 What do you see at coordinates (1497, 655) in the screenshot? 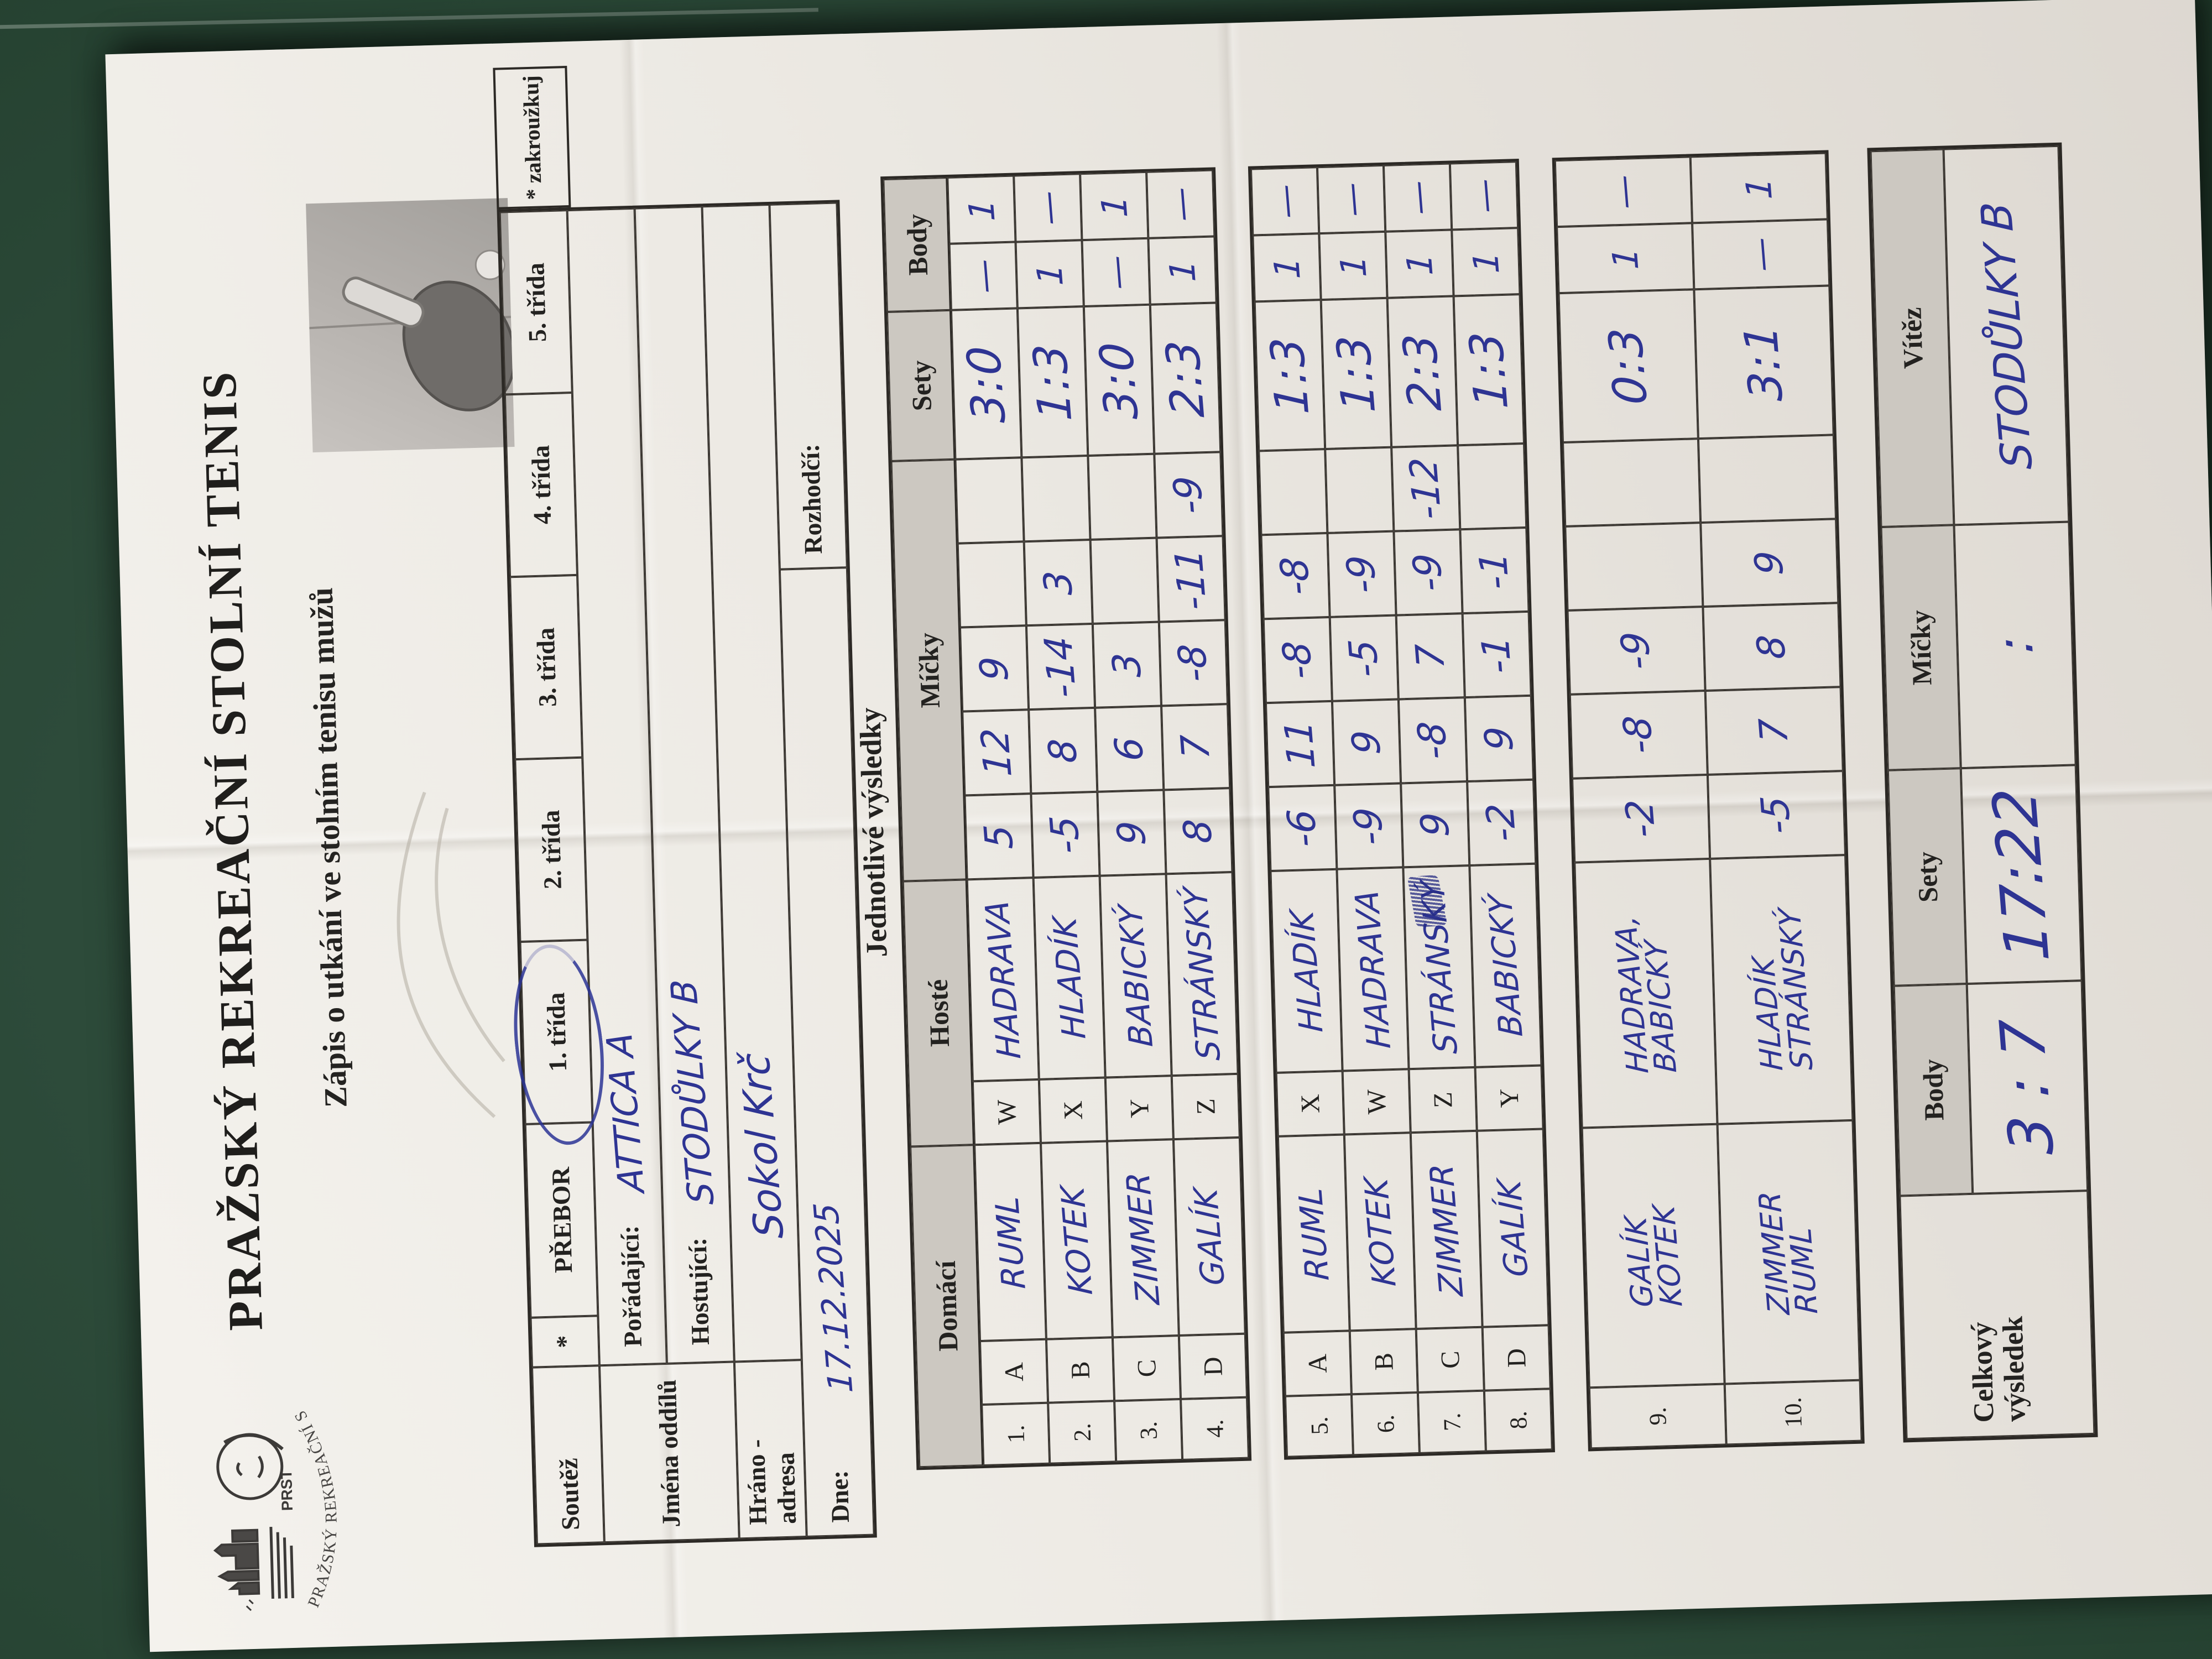
I see `micky-cell: -1` at bounding box center [1497, 655].